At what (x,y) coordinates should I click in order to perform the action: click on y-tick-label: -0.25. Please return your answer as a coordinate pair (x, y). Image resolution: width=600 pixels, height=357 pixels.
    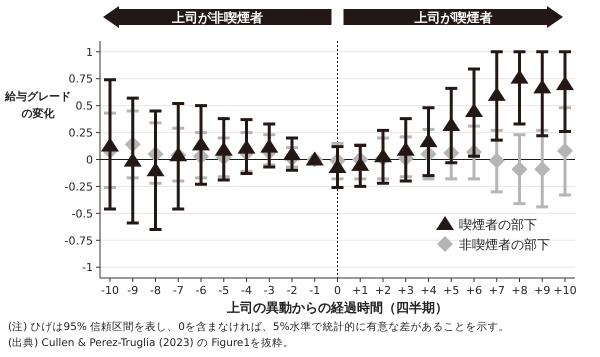
    Looking at the image, I should click on (78, 187).